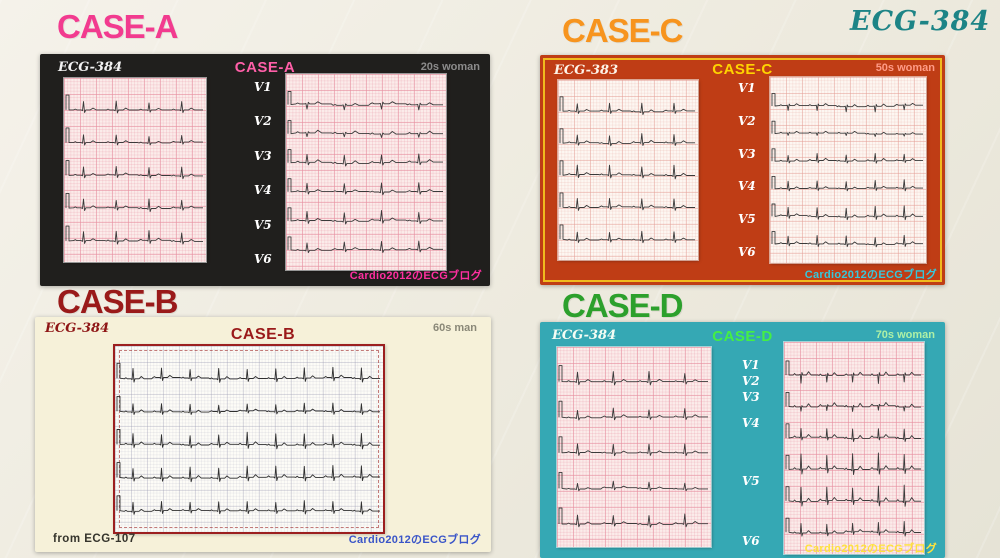  Describe the element at coordinates (870, 549) in the screenshot. I see `case-d-credit: Cardio2012のECGブログ` at that location.